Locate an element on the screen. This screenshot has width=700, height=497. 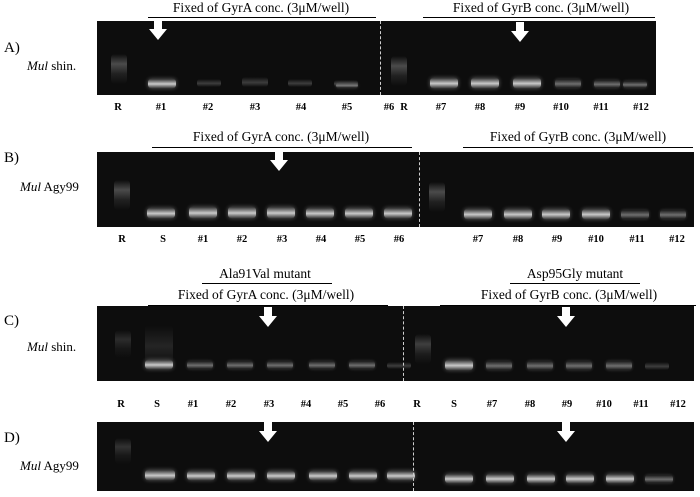
group-title-b-left: Fixed of GyrA conc. (3μM/well) is located at coordinates (281, 136).